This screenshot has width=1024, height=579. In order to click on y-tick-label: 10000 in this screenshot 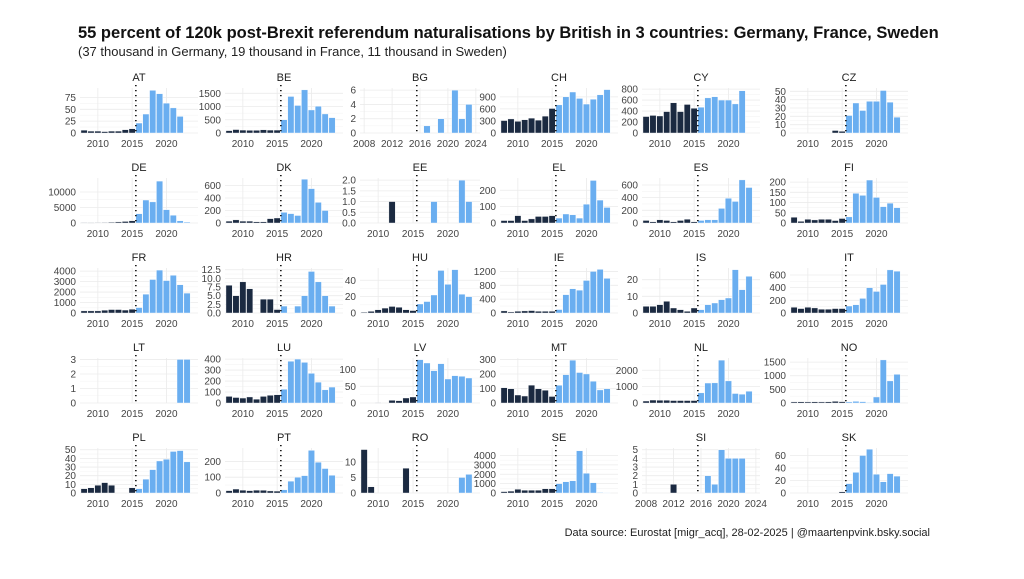, I will do `click(62, 192)`.